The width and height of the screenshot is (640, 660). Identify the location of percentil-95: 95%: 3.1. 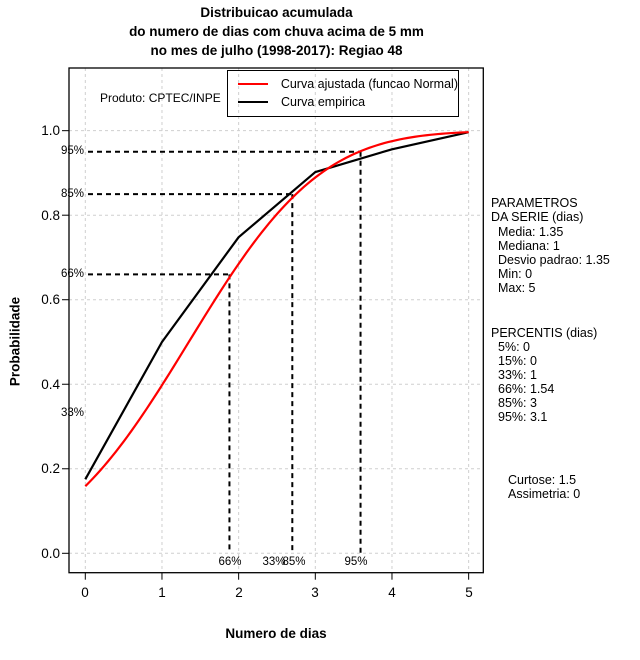
(523, 417).